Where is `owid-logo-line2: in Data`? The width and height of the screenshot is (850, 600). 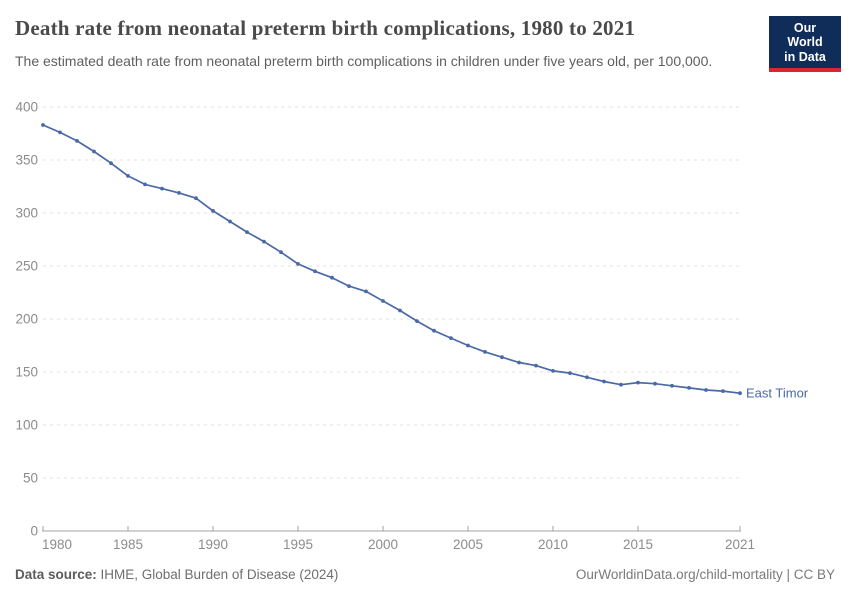
owid-logo-line2: in Data is located at coordinates (805, 56).